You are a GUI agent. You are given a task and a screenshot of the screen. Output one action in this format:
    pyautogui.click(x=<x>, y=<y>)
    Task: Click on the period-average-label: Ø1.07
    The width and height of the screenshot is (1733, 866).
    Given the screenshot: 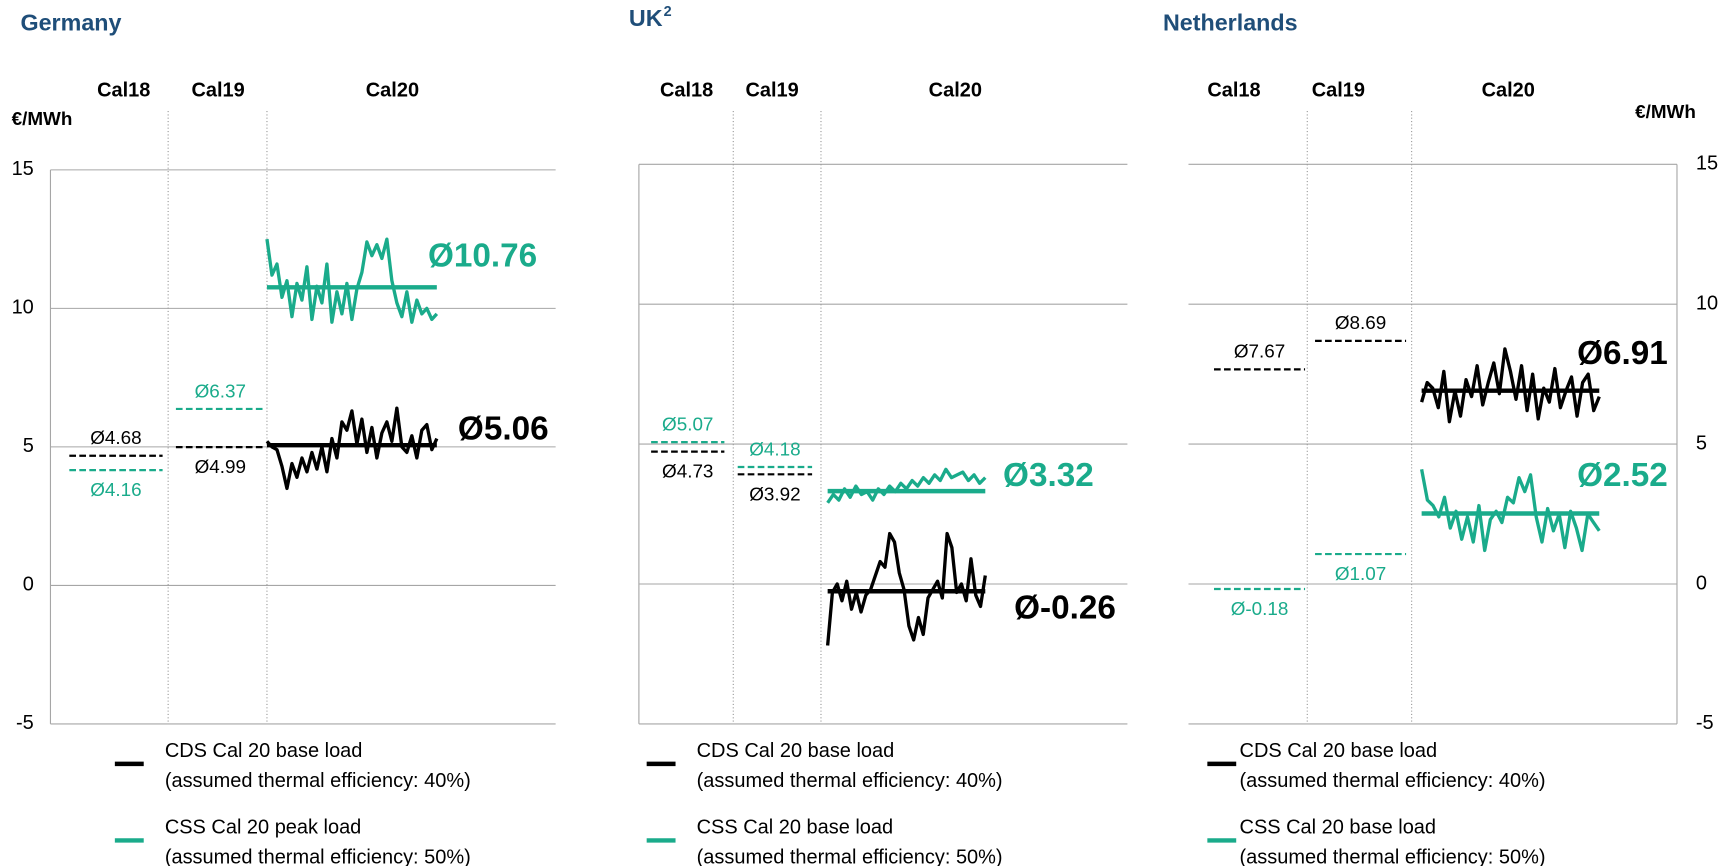 What is the action you would take?
    pyautogui.click(x=1360, y=573)
    